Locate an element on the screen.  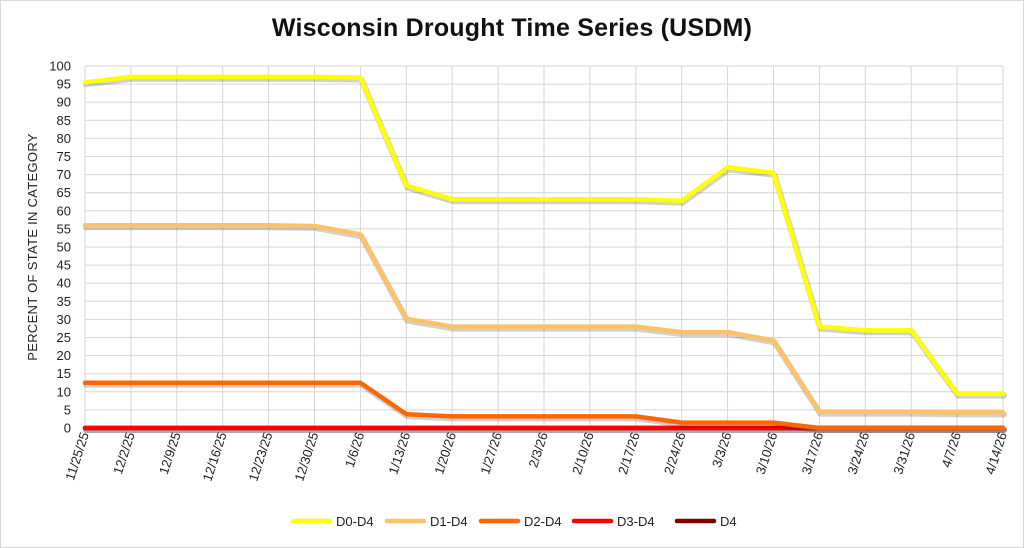
x-tick-label: 4/7/26 is located at coordinates (951, 449).